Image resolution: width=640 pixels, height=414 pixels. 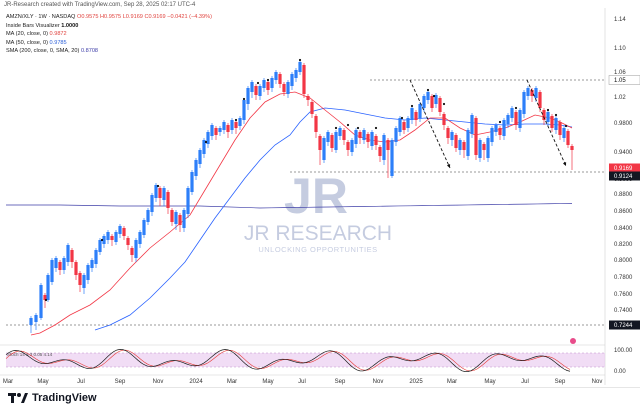 I want to click on stoch-k-line, so click(x=288, y=360).